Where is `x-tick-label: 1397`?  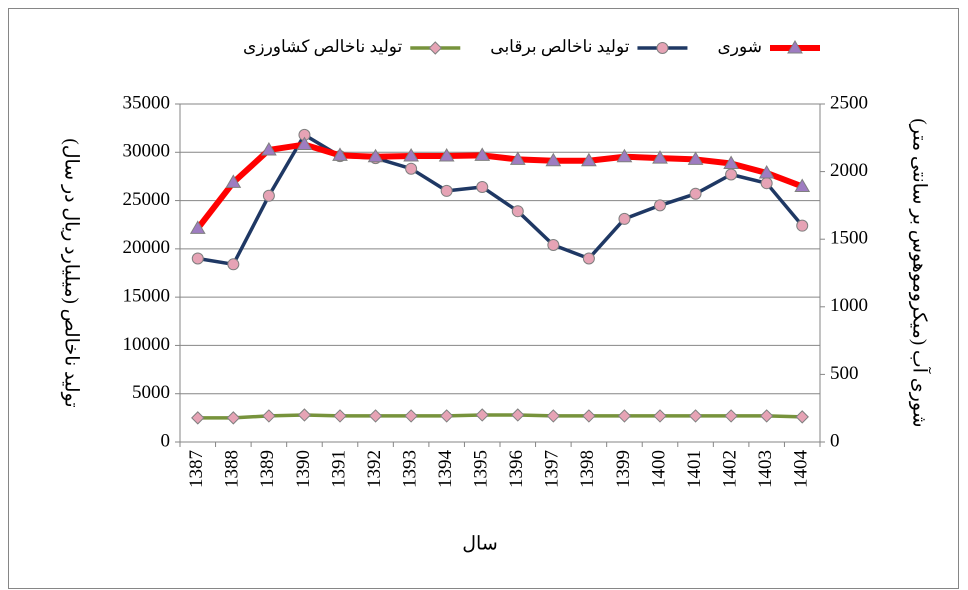
x-tick-label: 1397 is located at coordinates (552, 469).